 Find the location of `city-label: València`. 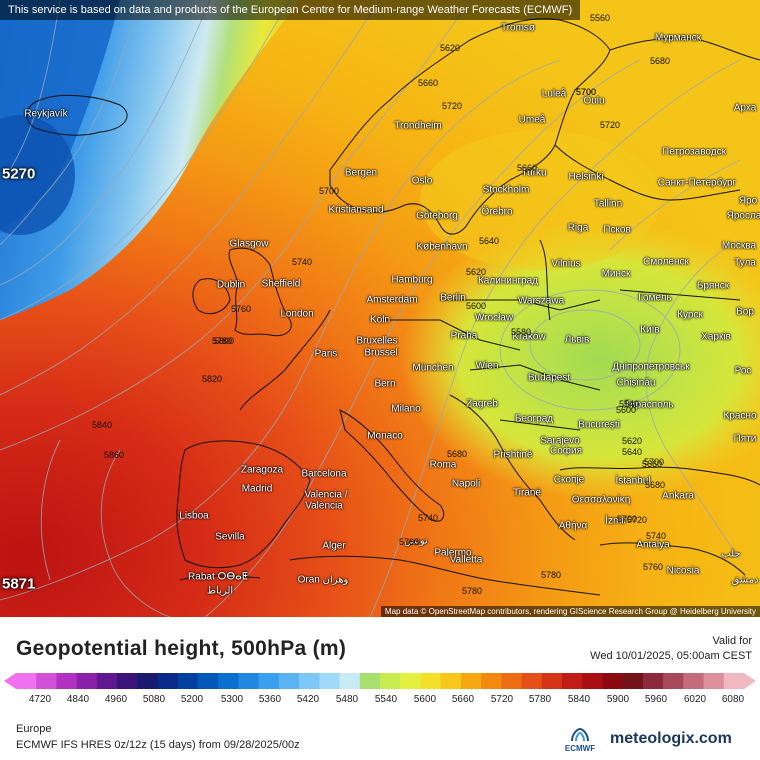

city-label: València is located at coordinates (324, 506).